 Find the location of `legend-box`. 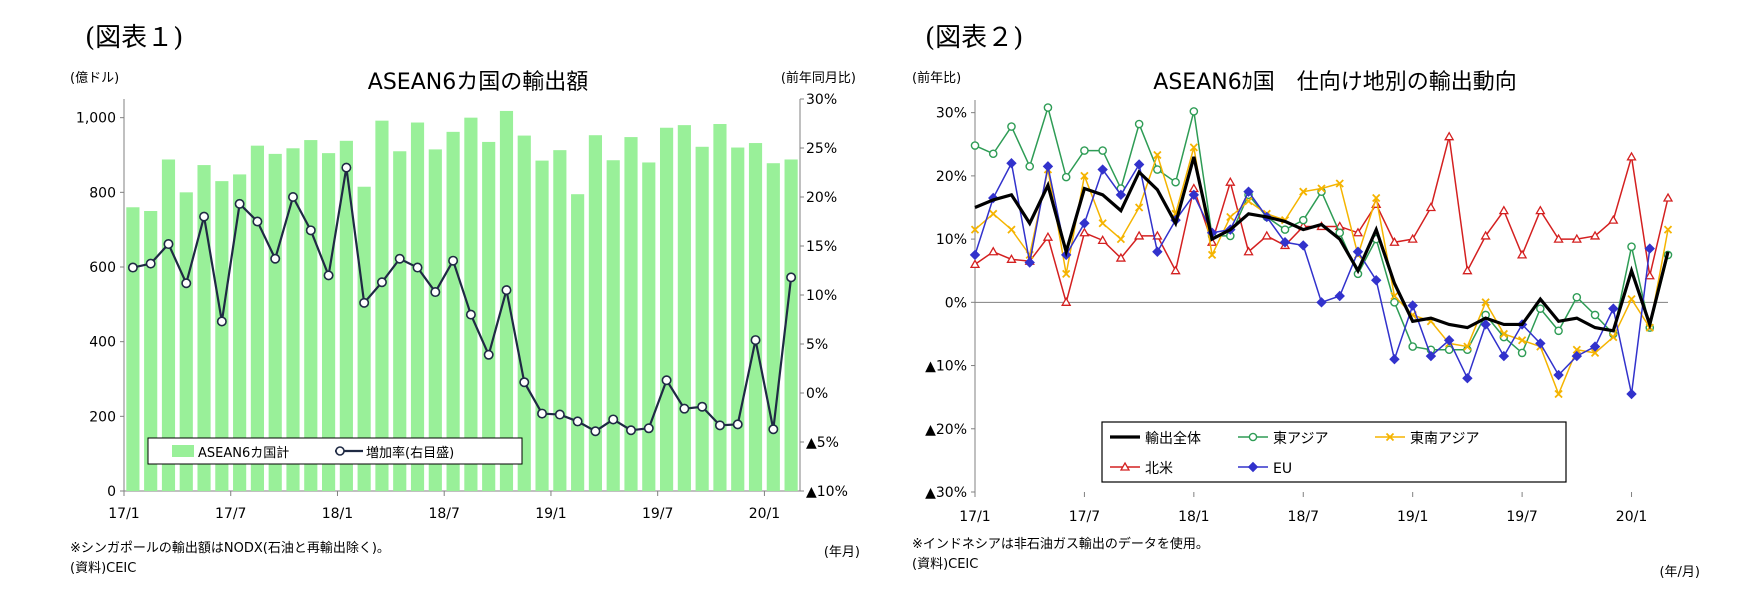

legend-box is located at coordinates (1334, 452).